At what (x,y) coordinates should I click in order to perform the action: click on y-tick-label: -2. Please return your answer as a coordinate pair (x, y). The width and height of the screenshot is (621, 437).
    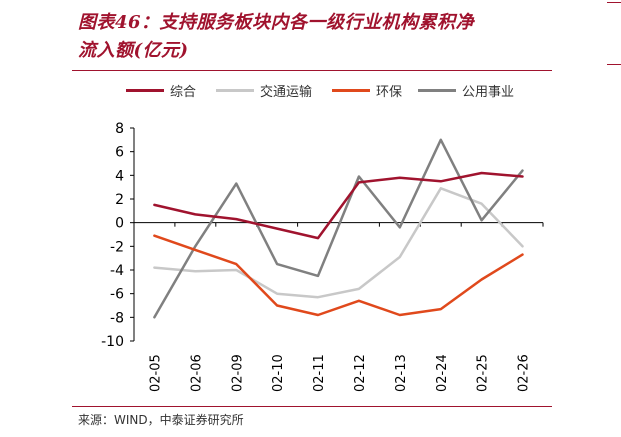
    Looking at the image, I should click on (117, 247).